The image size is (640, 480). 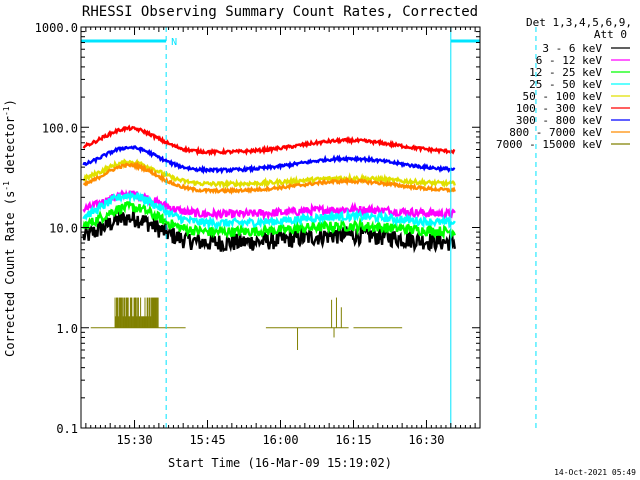 I want to click on legend-detectors: Det 1,3,4,5,6,9,, so click(x=579, y=22).